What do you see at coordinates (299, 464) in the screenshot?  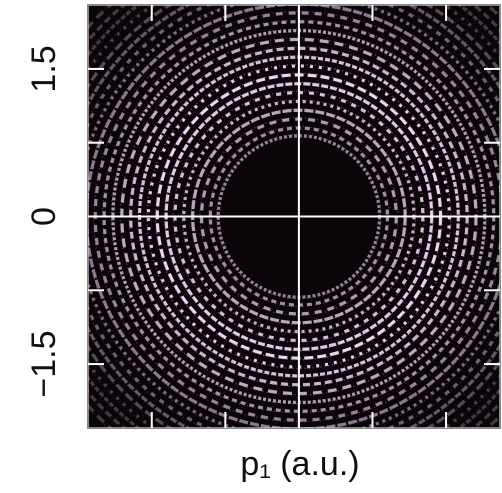 I see `x-axis-label: p₁ (a.u.)` at bounding box center [299, 464].